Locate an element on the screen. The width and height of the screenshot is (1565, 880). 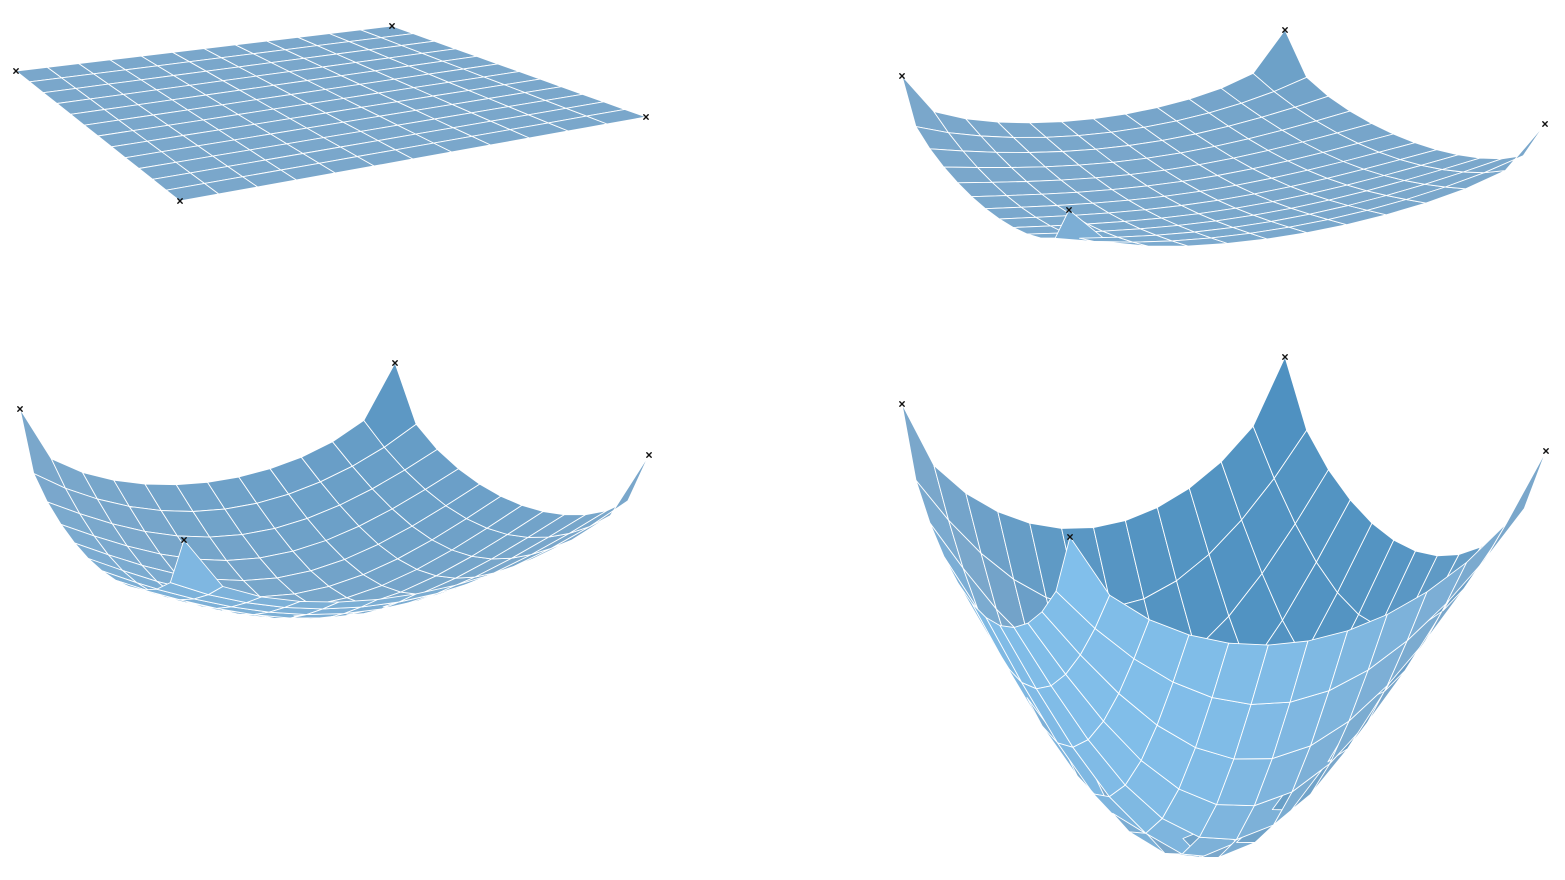
surface-panel-moderate-sag is located at coordinates (334, 490).